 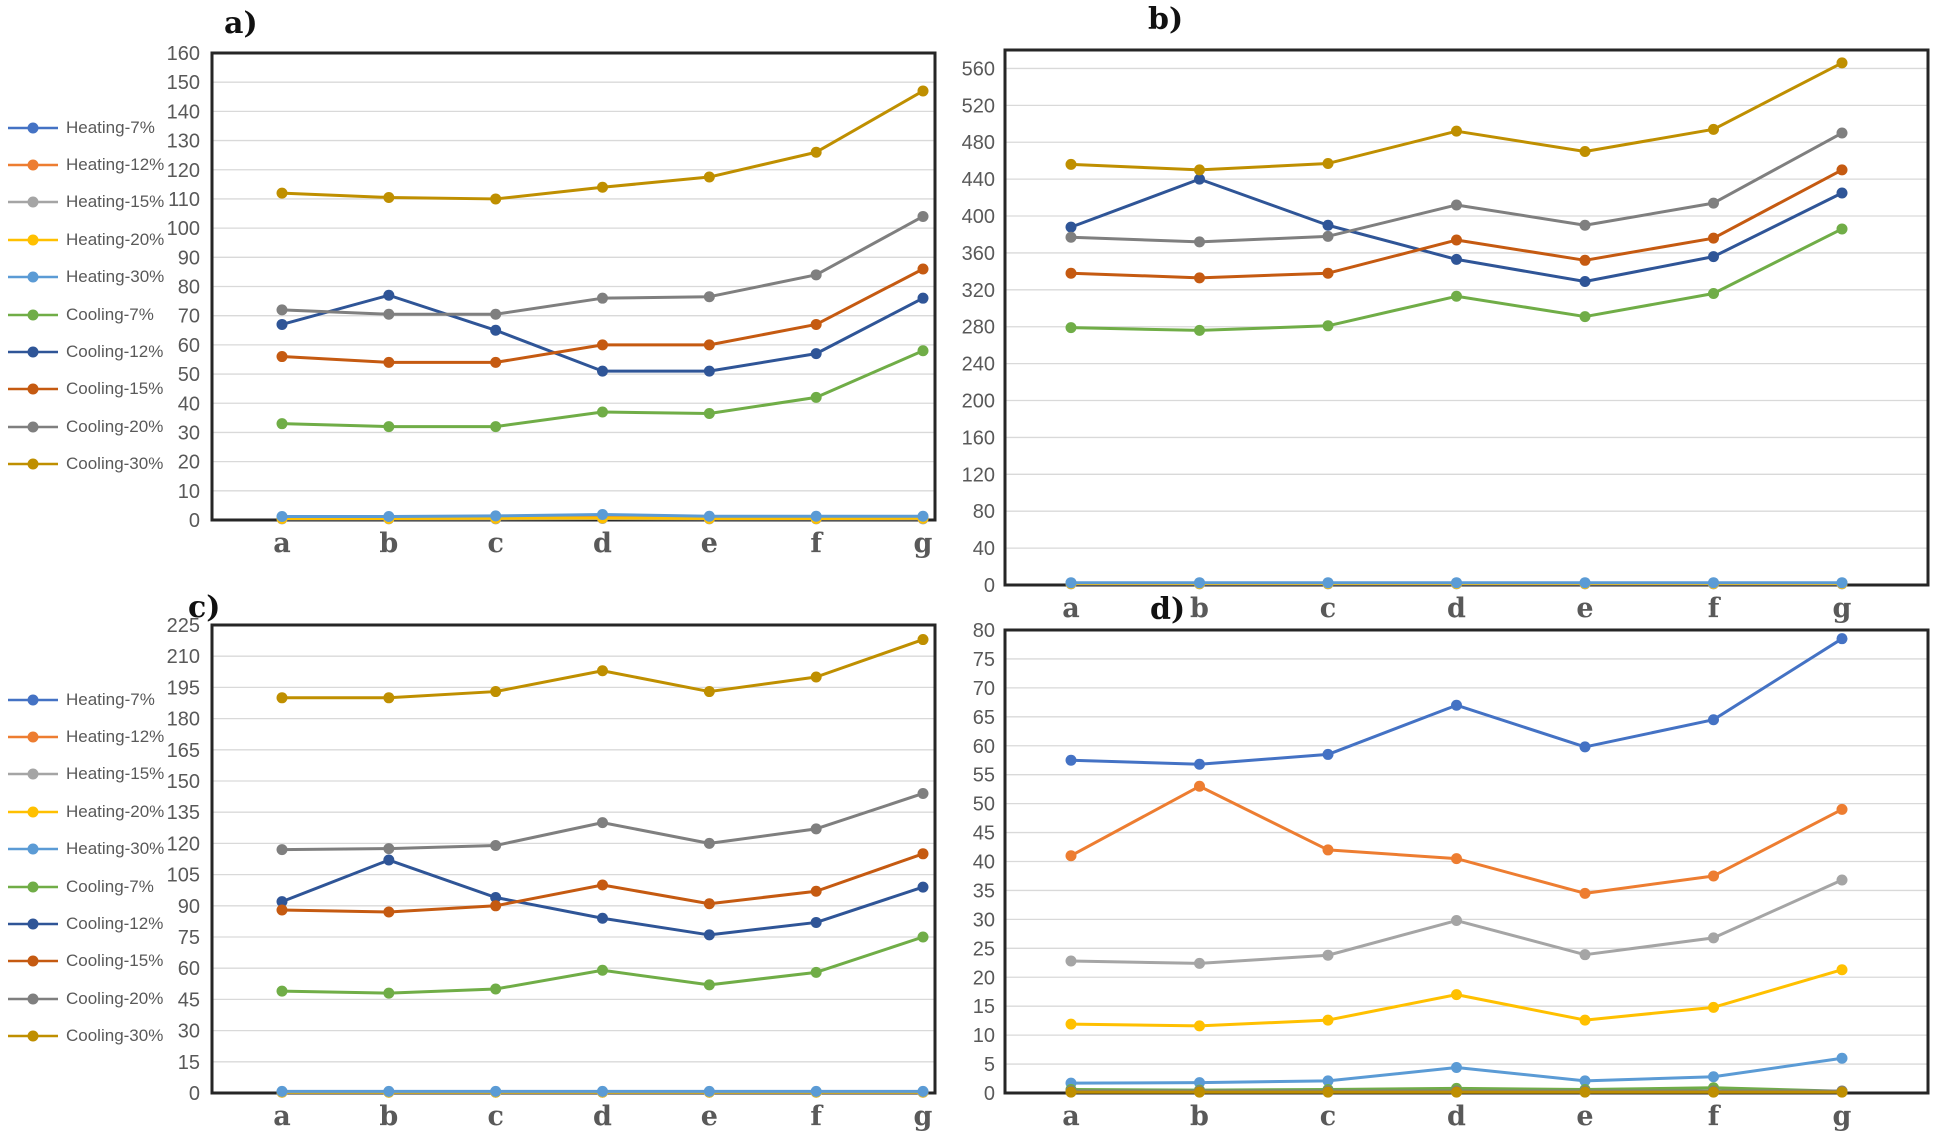 I want to click on y-tick-label: 5, so click(x=989, y=1065).